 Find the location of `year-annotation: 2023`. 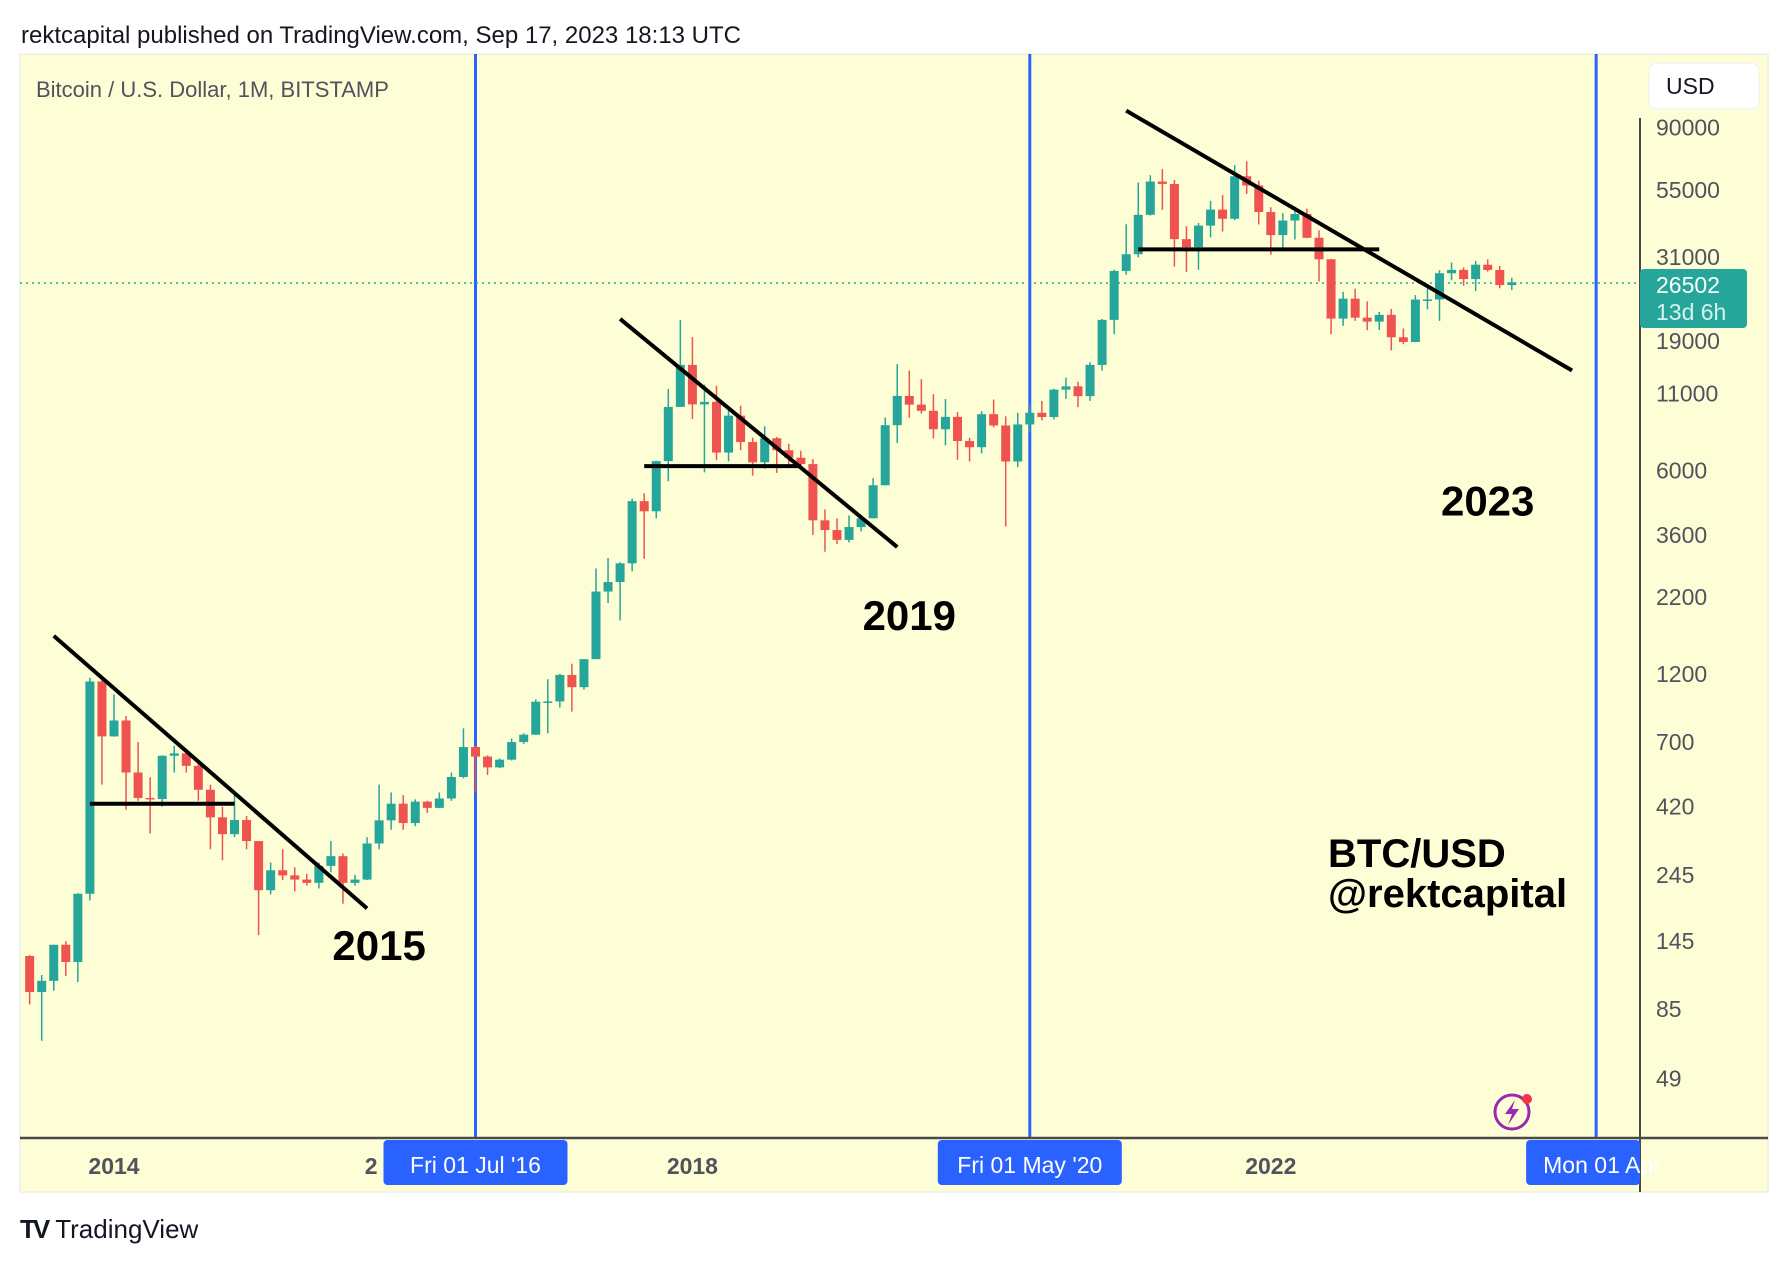

year-annotation: 2023 is located at coordinates (1487, 500).